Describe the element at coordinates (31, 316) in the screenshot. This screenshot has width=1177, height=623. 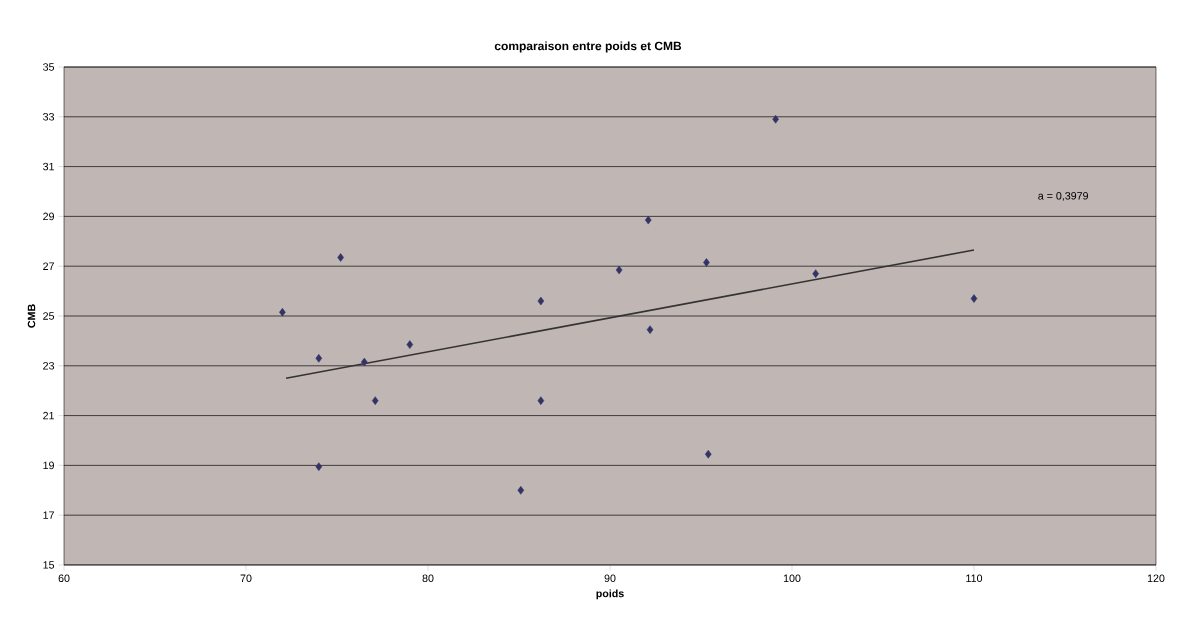
I see `y-axis-title: CMB` at that location.